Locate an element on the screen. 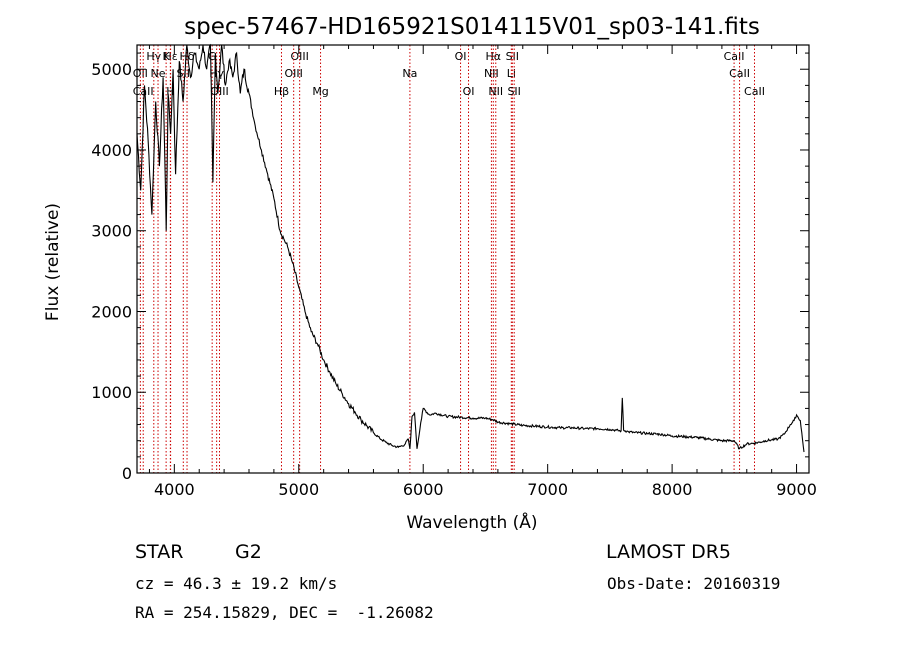 Image resolution: width=900 pixels, height=649 pixels. line-label-8: Hδ is located at coordinates (187, 56).